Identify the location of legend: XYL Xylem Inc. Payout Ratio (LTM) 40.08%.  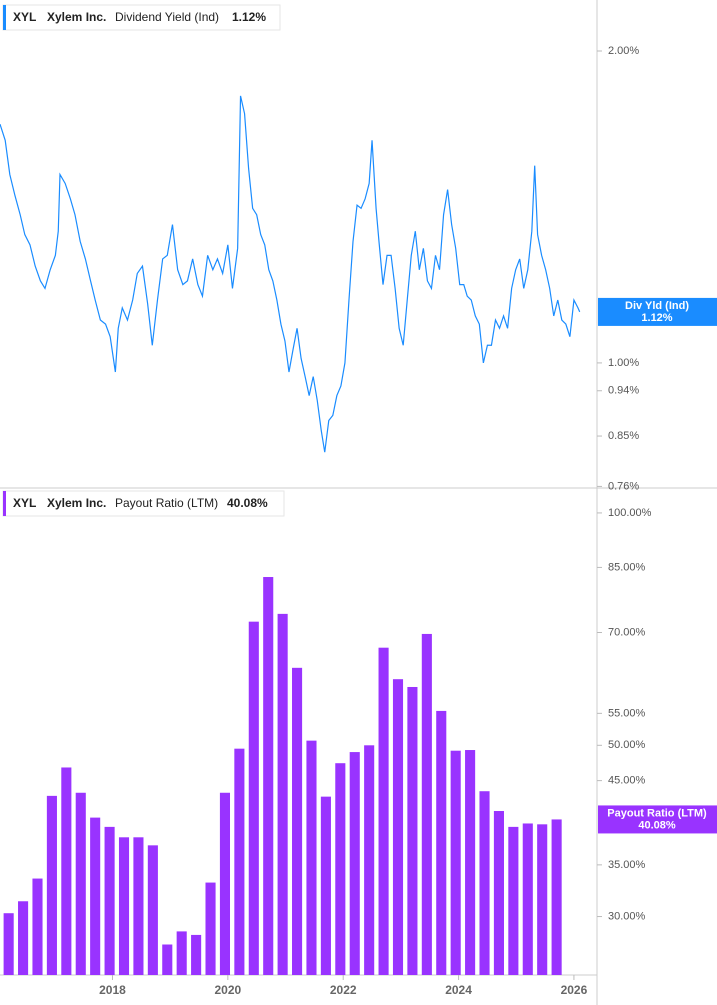
(143, 503).